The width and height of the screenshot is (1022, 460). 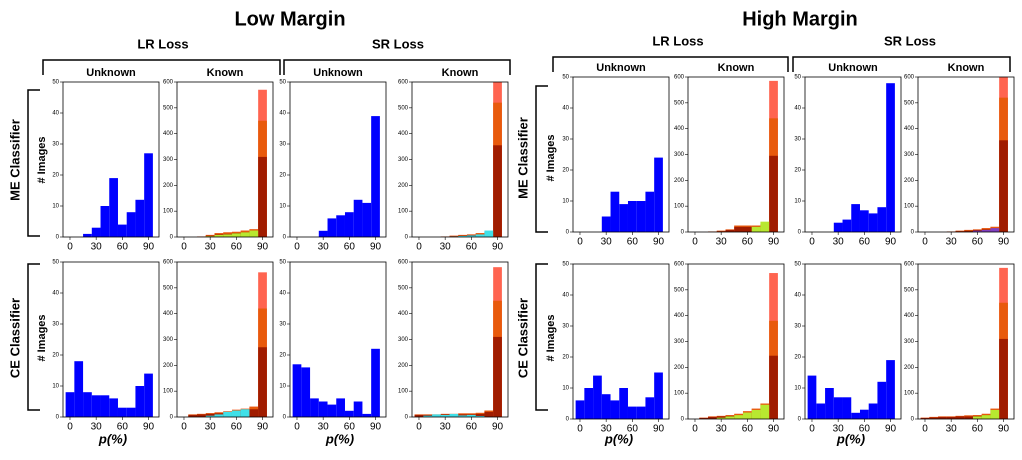 What do you see at coordinates (565, 358) in the screenshot?
I see `y-tick-label: 20` at bounding box center [565, 358].